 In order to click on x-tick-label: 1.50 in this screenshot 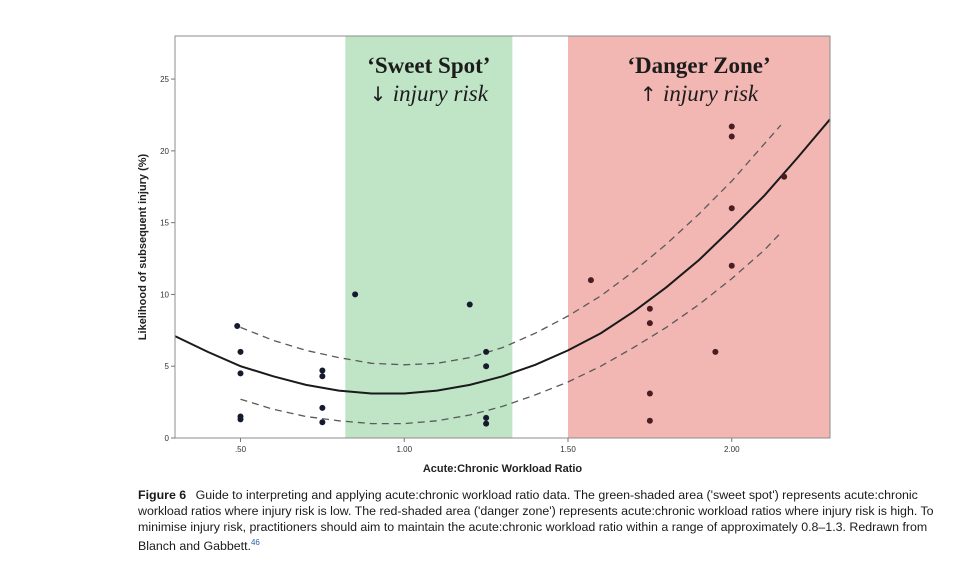, I will do `click(568, 449)`.